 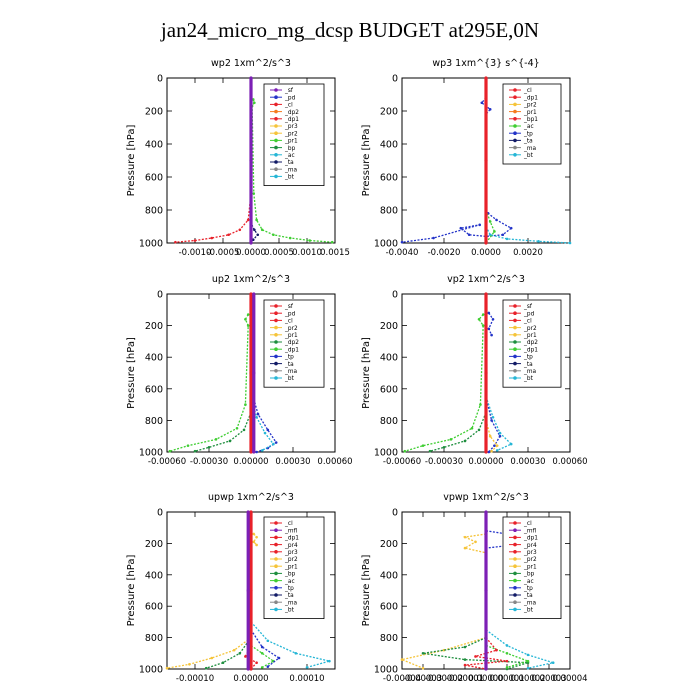 What do you see at coordinates (529, 314) in the screenshot?
I see `legend-label: _pd` at bounding box center [529, 314].